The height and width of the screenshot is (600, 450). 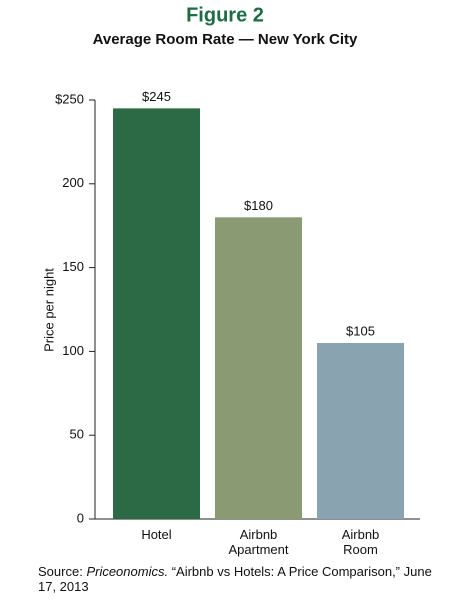 What do you see at coordinates (80, 517) in the screenshot?
I see `y-tick-label: 0` at bounding box center [80, 517].